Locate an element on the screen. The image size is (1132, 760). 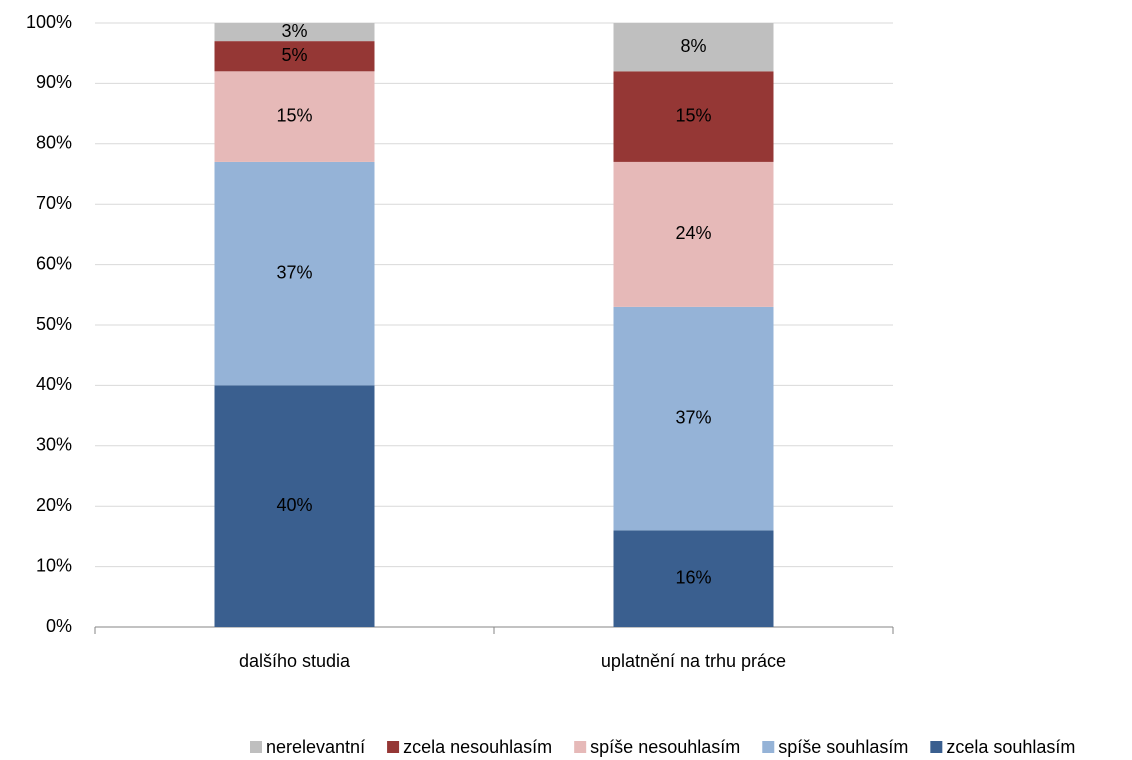
y-tick-label: 50% is located at coordinates (54, 324).